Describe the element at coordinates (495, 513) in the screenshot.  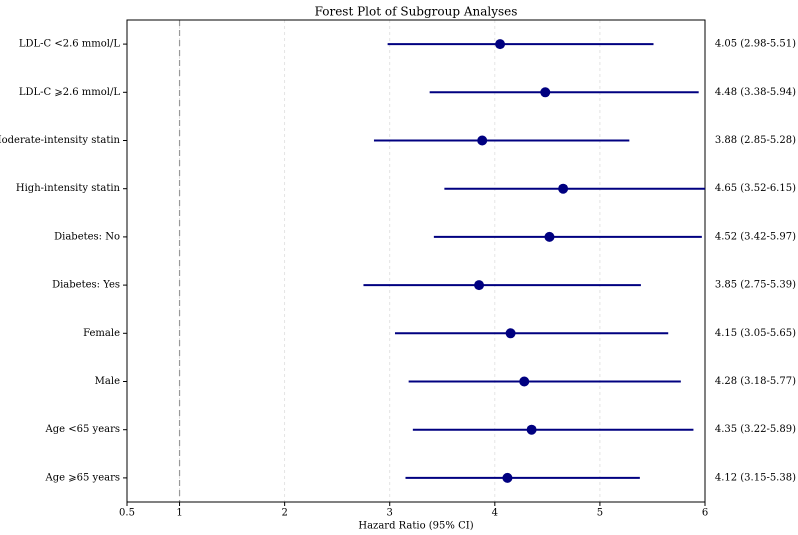
I see `x-tick-label: 4` at that location.